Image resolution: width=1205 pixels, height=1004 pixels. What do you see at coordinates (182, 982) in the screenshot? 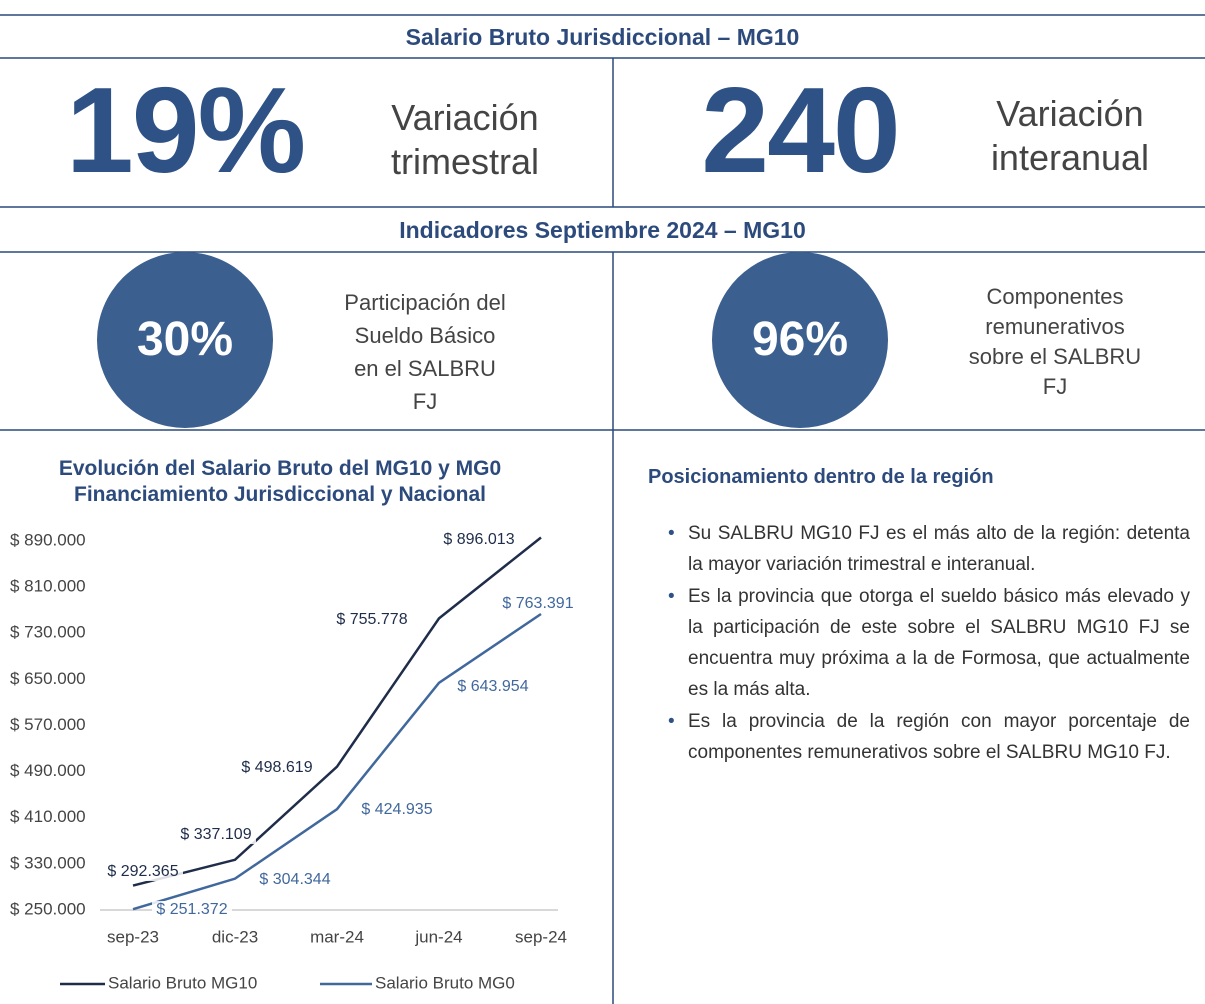
I see `legend-label: Salario Bruto MG10` at bounding box center [182, 982].